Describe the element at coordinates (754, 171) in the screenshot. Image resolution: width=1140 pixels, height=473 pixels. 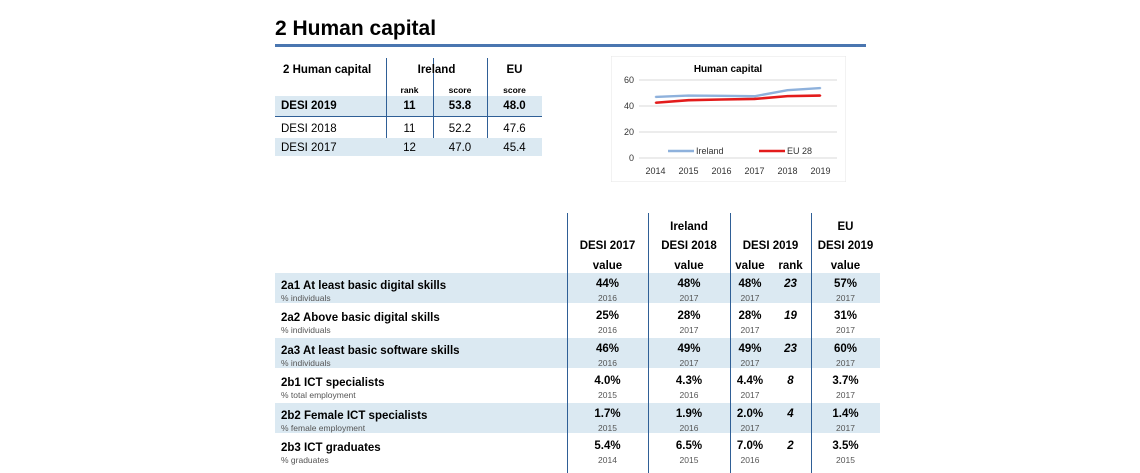
I see `chart-xtick-label: 2017` at that location.